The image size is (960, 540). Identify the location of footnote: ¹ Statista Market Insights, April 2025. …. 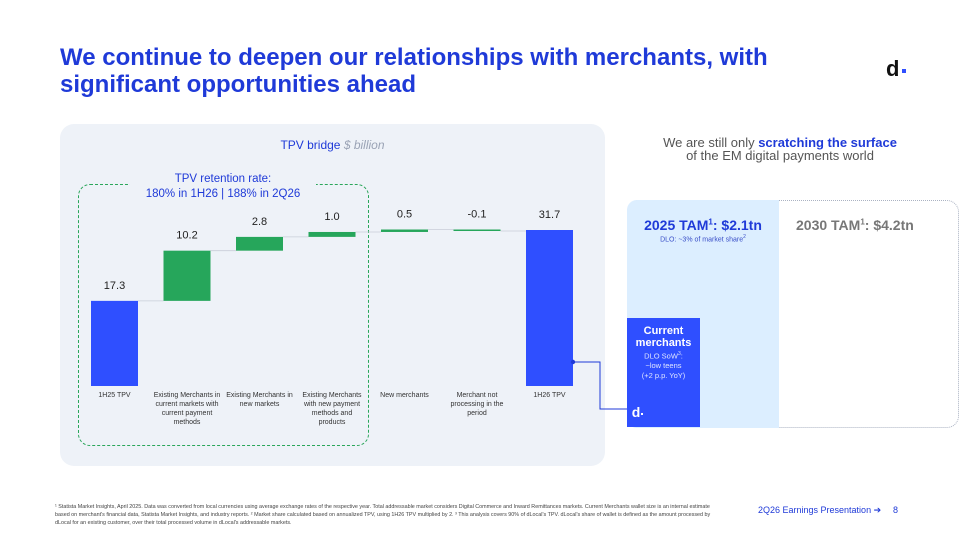
(383, 515).